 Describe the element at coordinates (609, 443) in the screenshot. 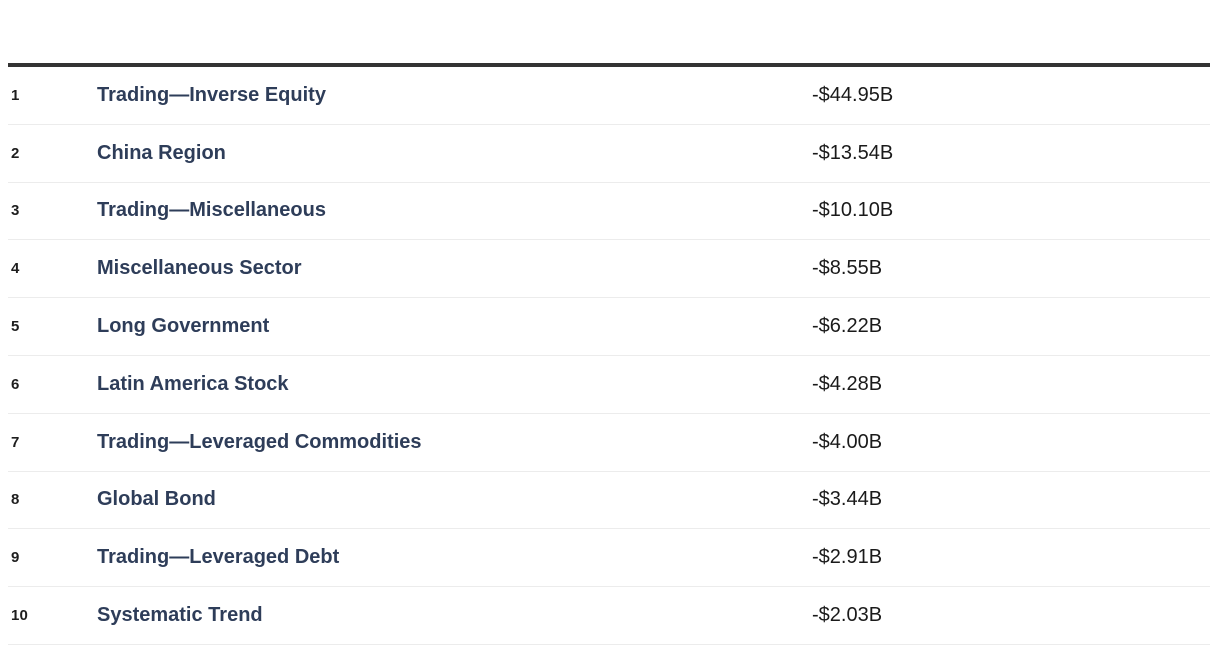

I see `table-row: 7 Trading—Leveraged Commodities -$4.00B` at that location.